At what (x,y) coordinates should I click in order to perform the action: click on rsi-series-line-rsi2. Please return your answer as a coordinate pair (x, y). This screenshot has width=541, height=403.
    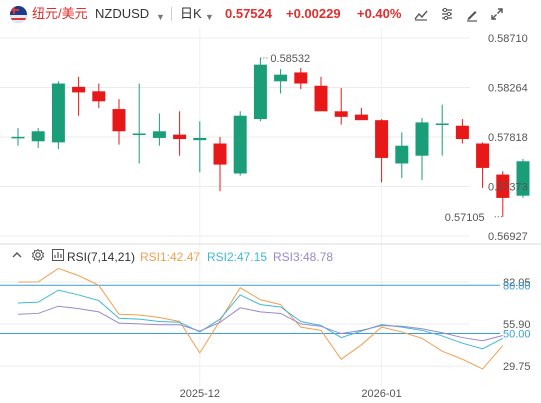
    Looking at the image, I should click on (260, 319).